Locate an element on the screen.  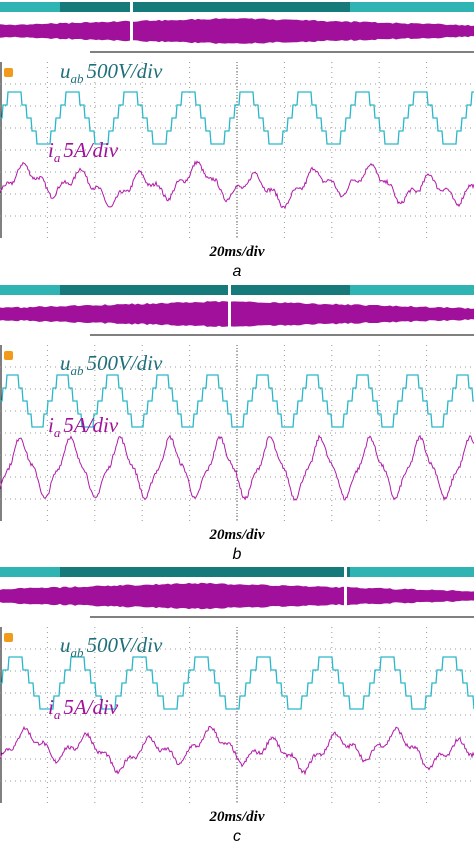
caption: b is located at coordinates (237, 554).